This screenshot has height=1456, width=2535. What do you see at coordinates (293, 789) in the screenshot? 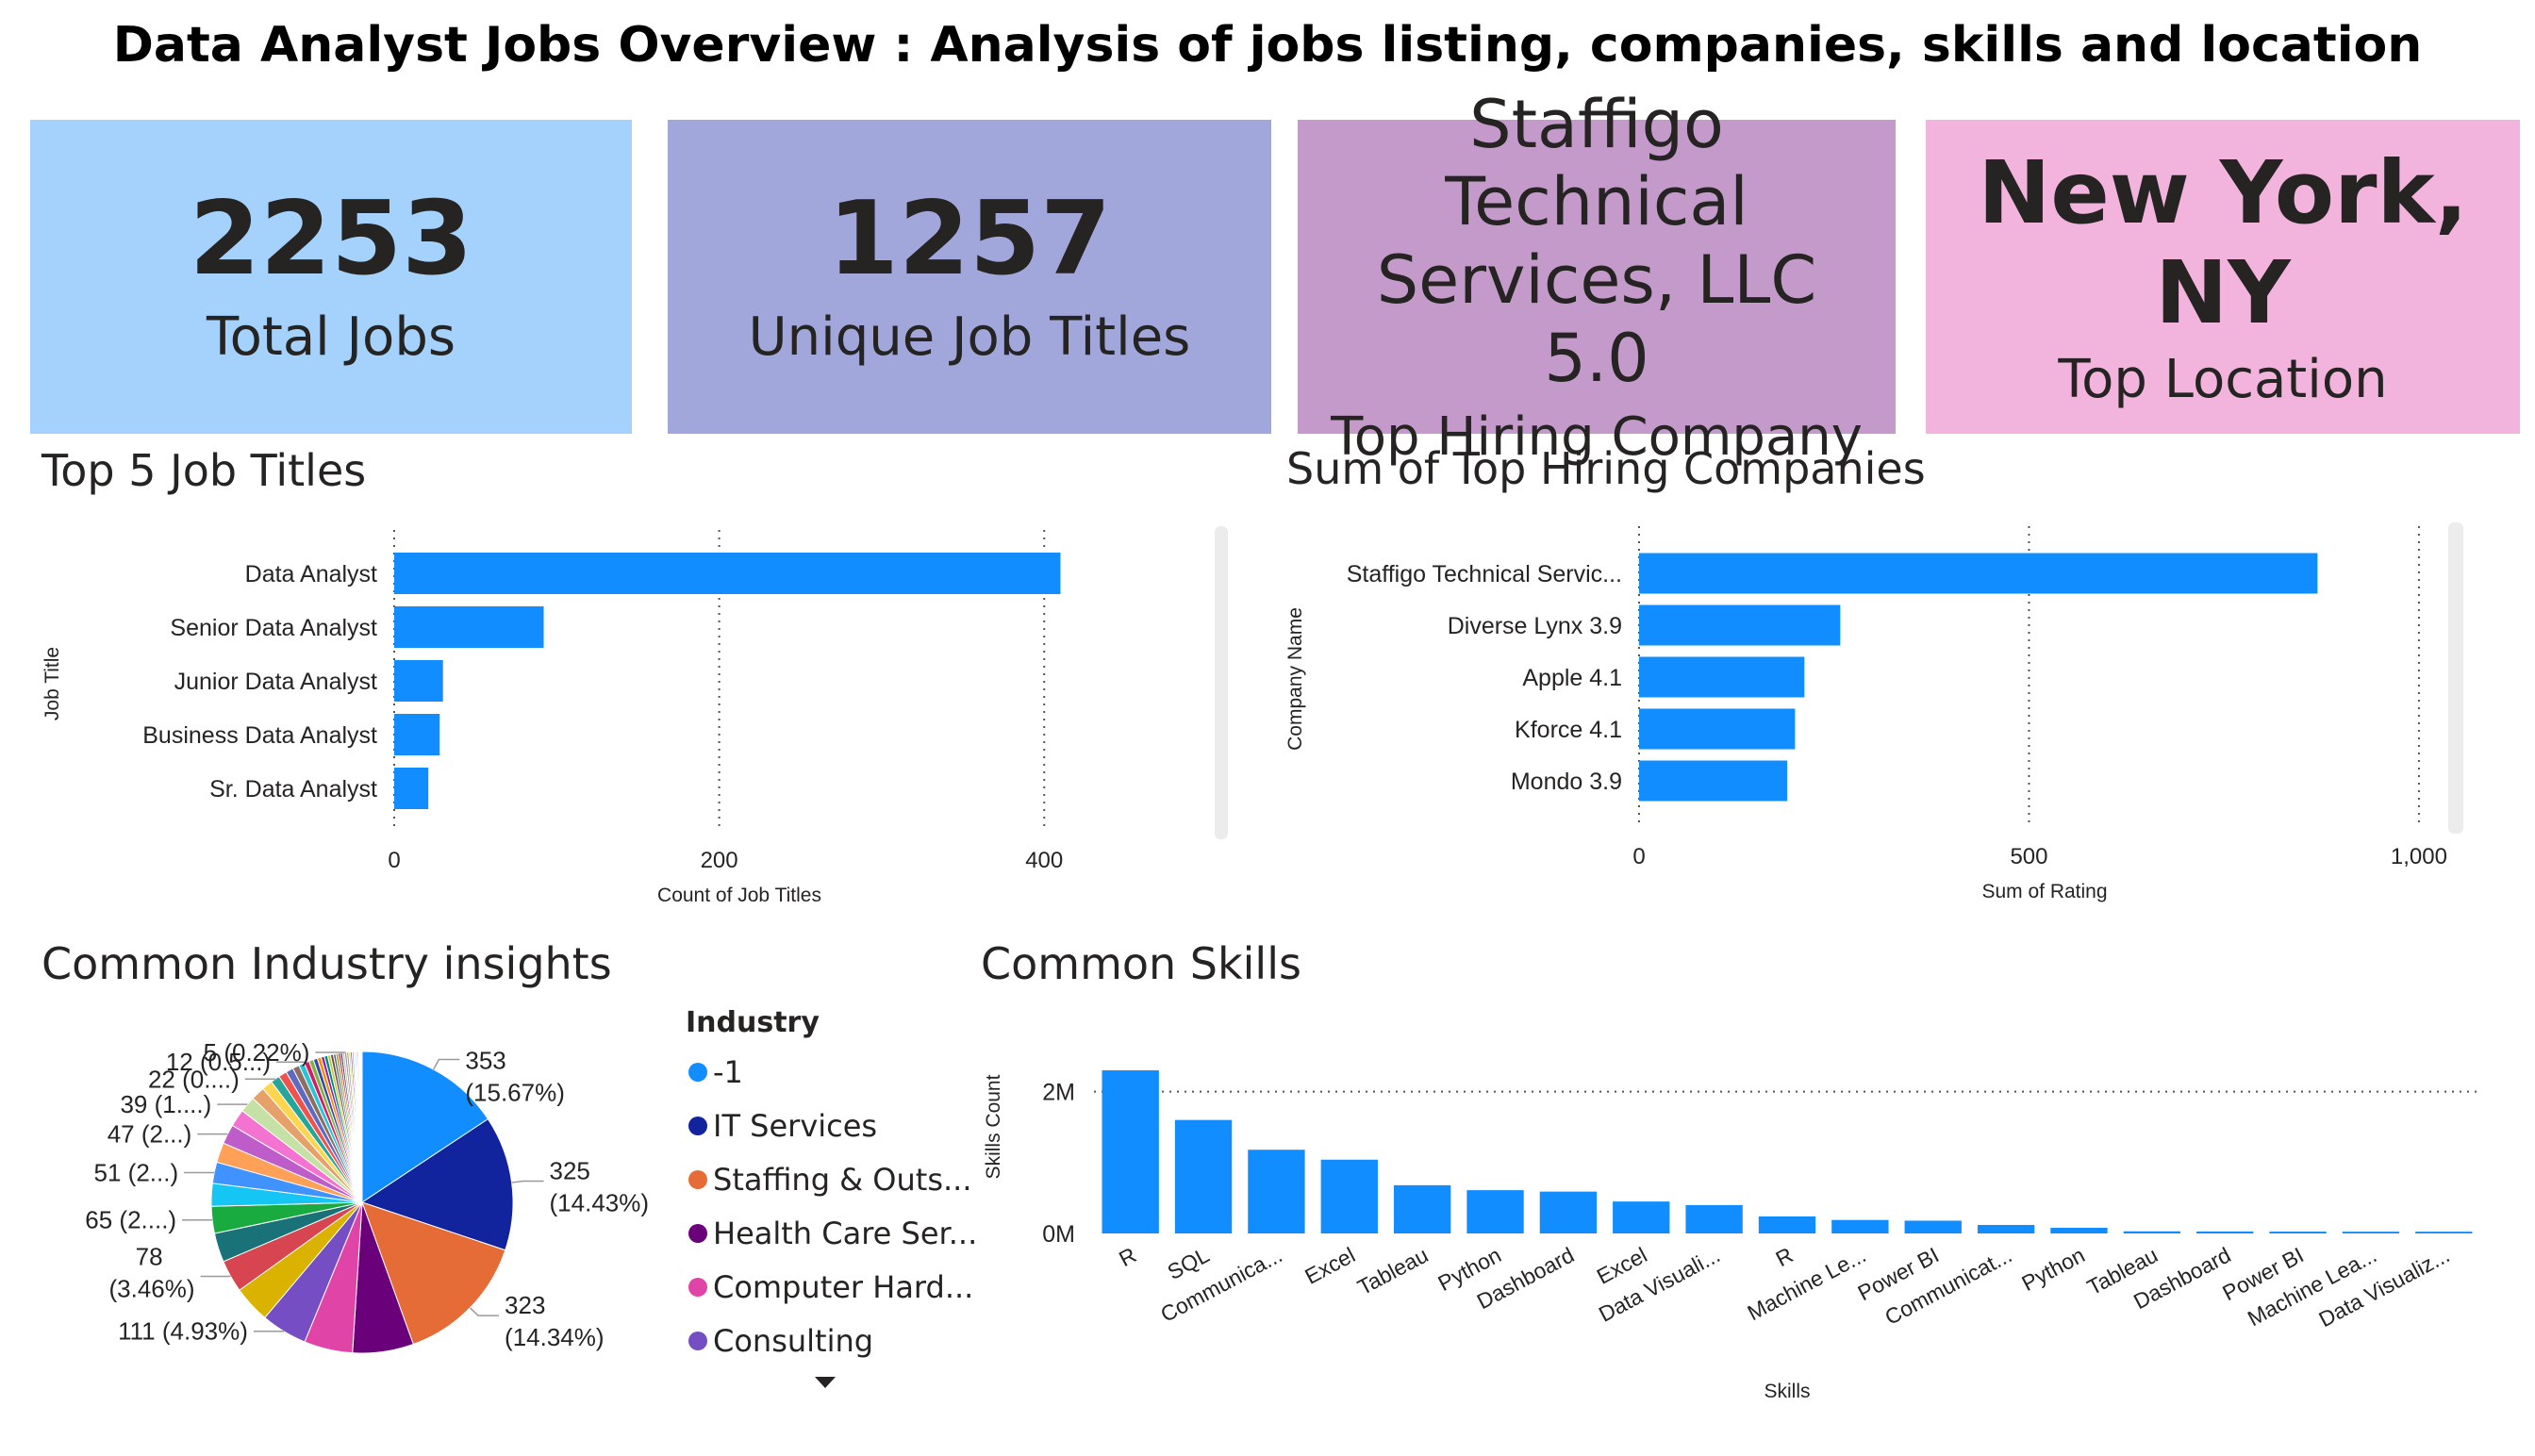
I see `category-label: Sr. Data Analyst` at bounding box center [293, 789].